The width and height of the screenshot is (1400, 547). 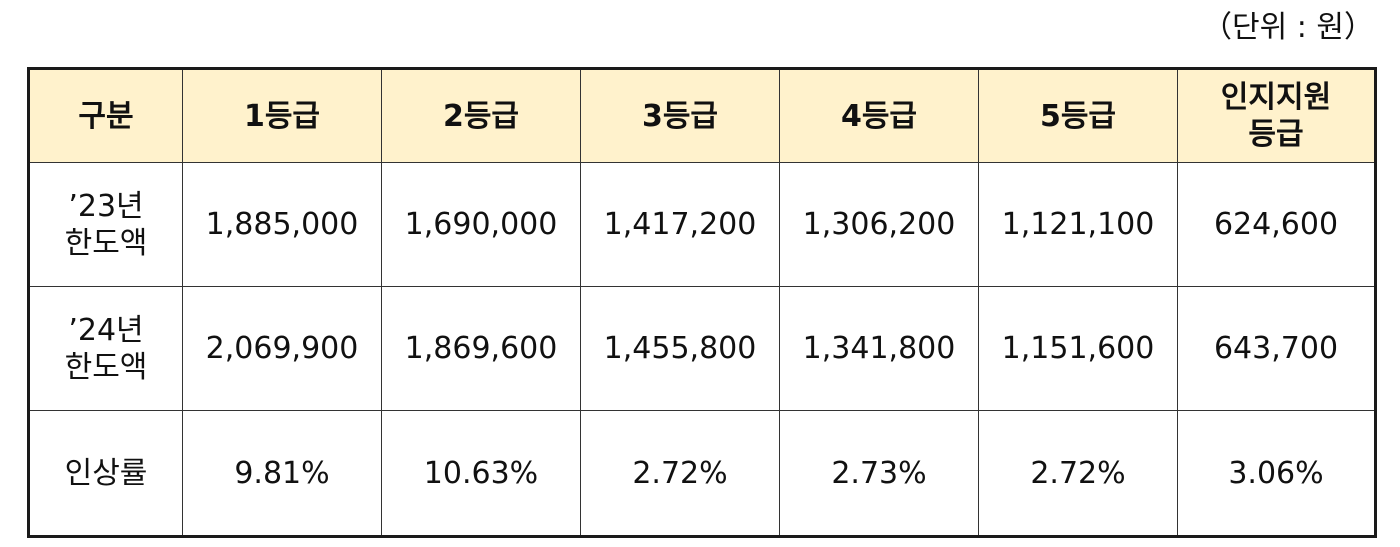 I want to click on header-grade-2: 2등급, so click(x=481, y=115).